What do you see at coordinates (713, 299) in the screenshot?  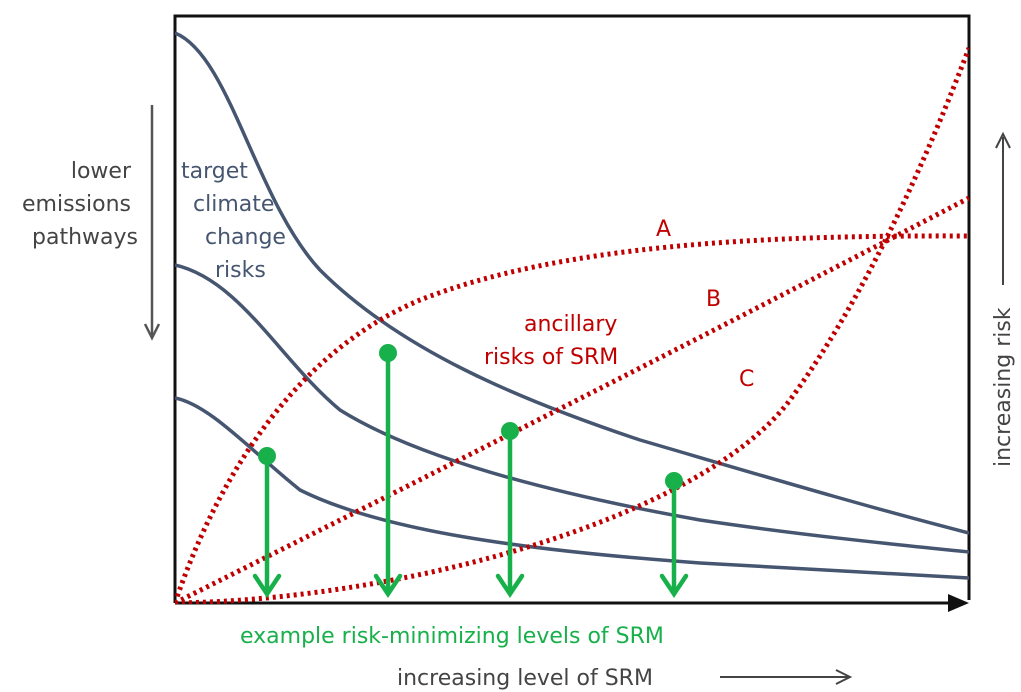 I see `curve-label-b: B` at bounding box center [713, 299].